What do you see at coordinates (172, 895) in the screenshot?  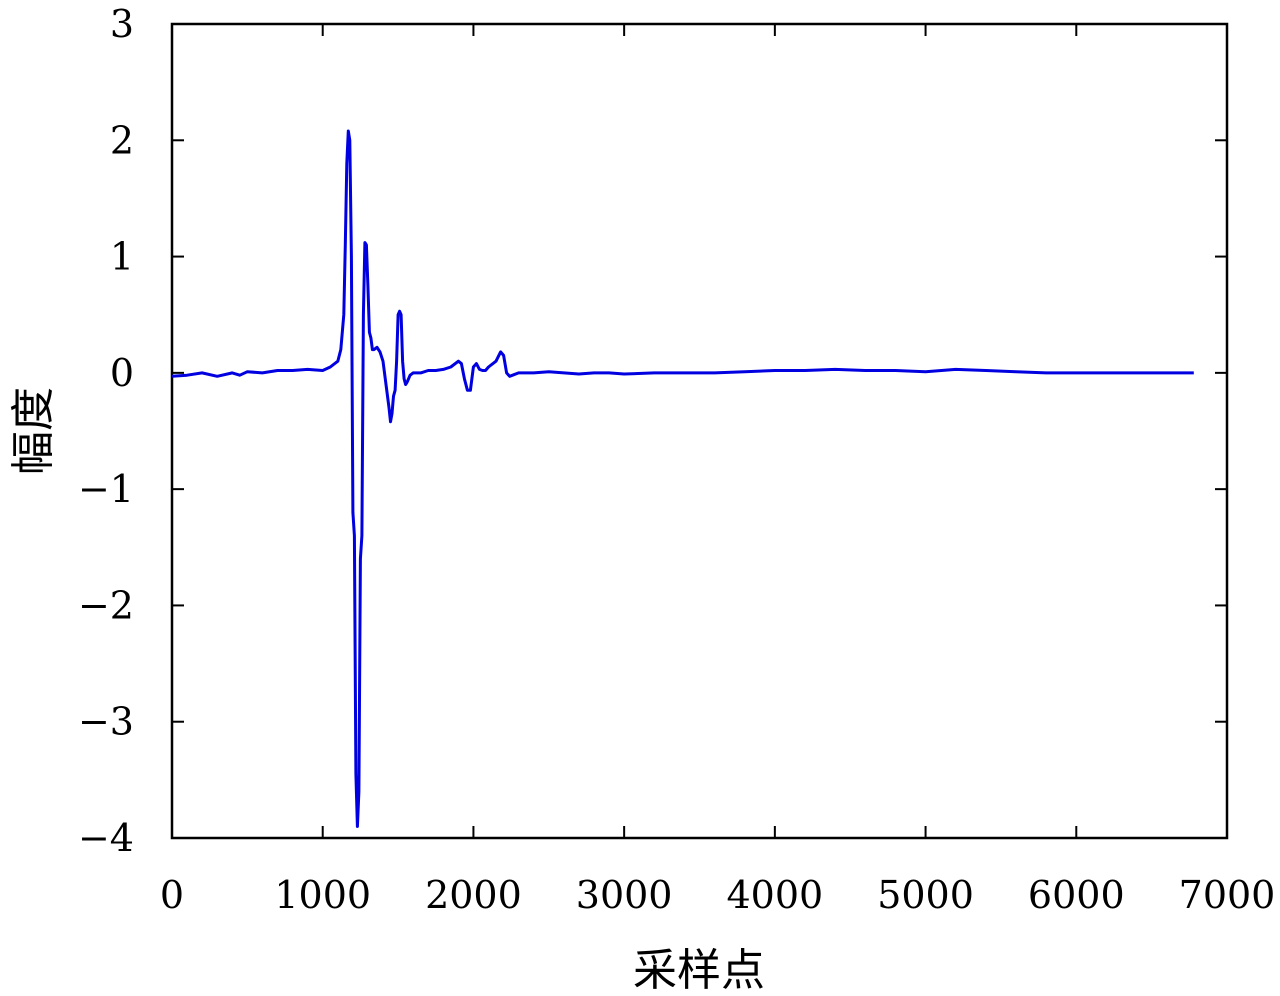 I see `x-tick-label: 0` at bounding box center [172, 895].